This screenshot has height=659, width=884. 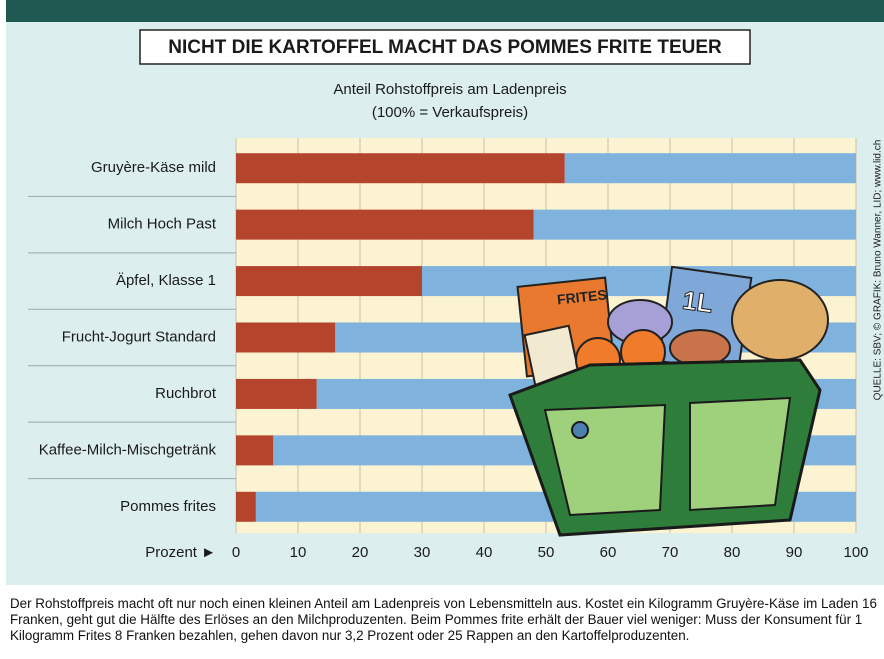 I want to click on x-tick-label: 90, so click(x=794, y=552).